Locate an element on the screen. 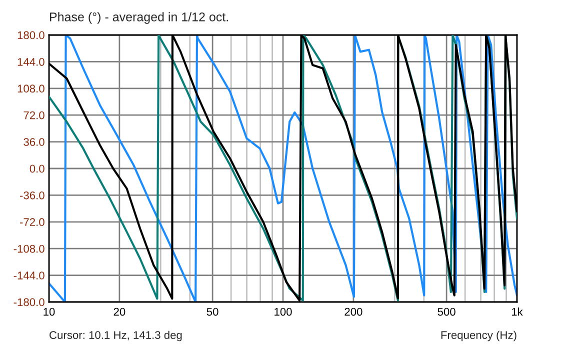 The image size is (566, 344). y-tick-label: 108.0 is located at coordinates (31, 88).